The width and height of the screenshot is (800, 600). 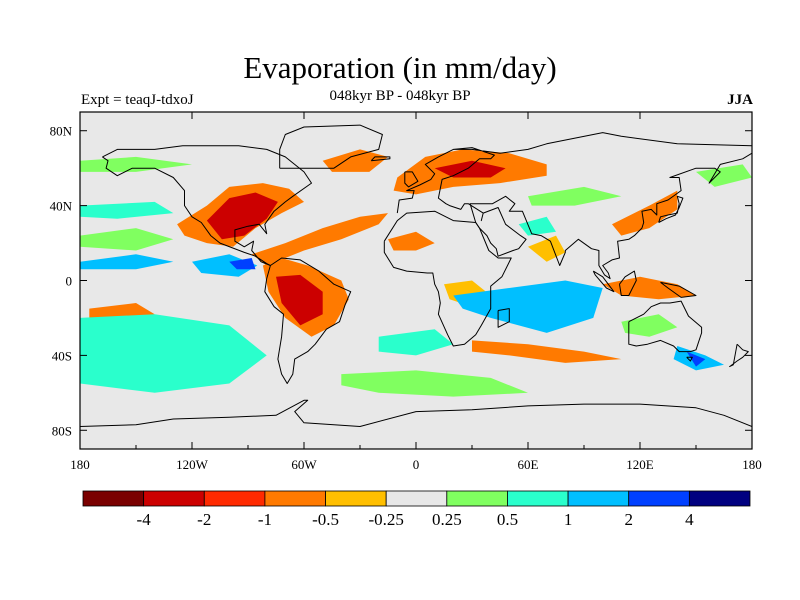 I want to click on colorbar-label: -0.5, so click(x=325, y=519).